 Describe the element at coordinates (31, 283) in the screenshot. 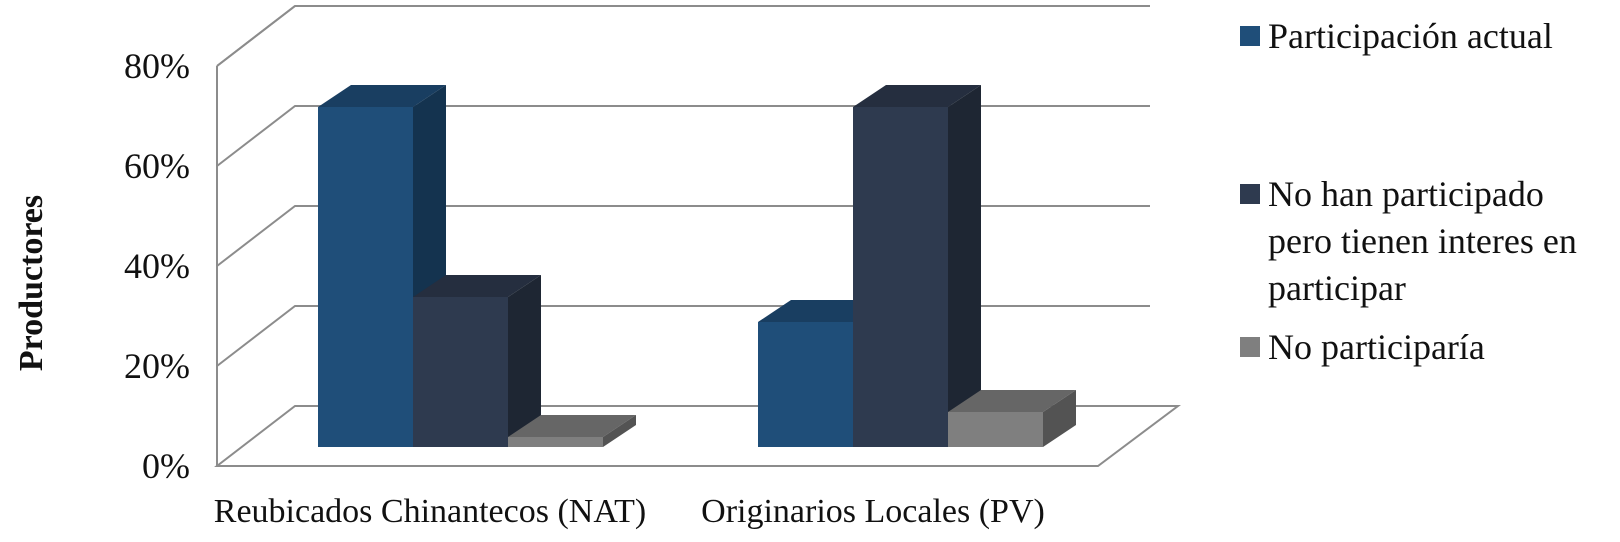

I see `y-axis-label: Productores` at that location.